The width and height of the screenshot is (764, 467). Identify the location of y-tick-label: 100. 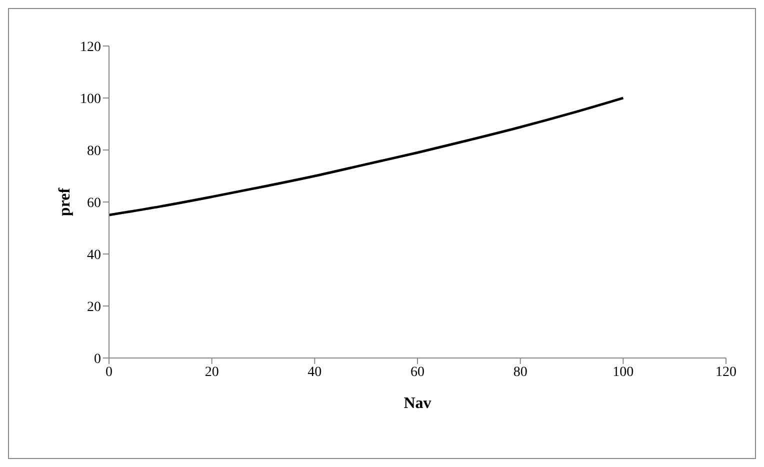
(90, 99).